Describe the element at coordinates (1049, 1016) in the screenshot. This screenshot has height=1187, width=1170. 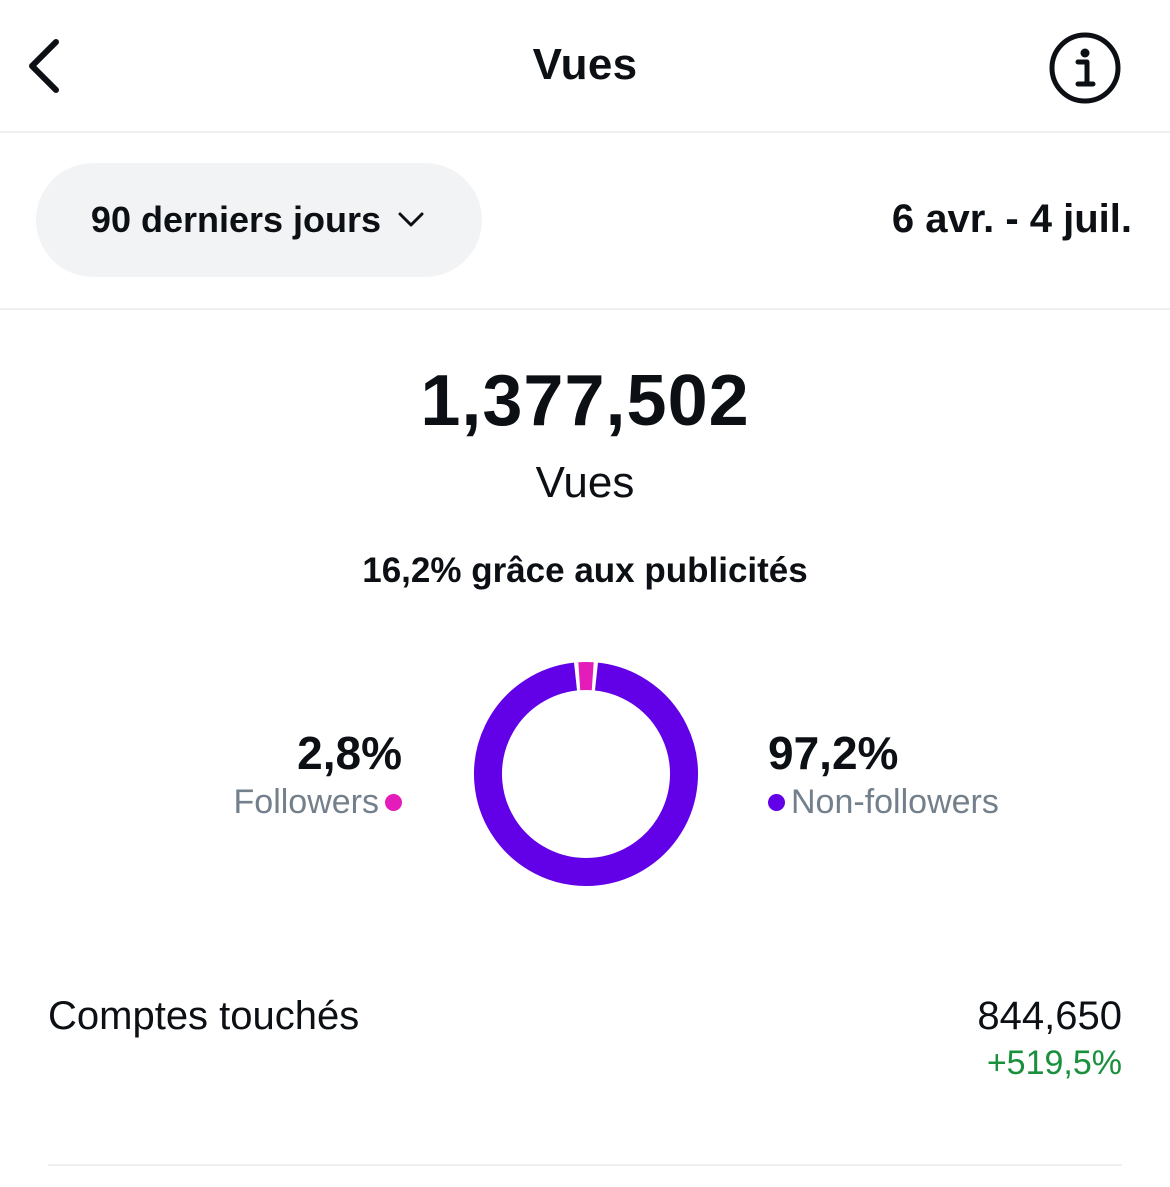
I see `metric-value: 844,650` at that location.